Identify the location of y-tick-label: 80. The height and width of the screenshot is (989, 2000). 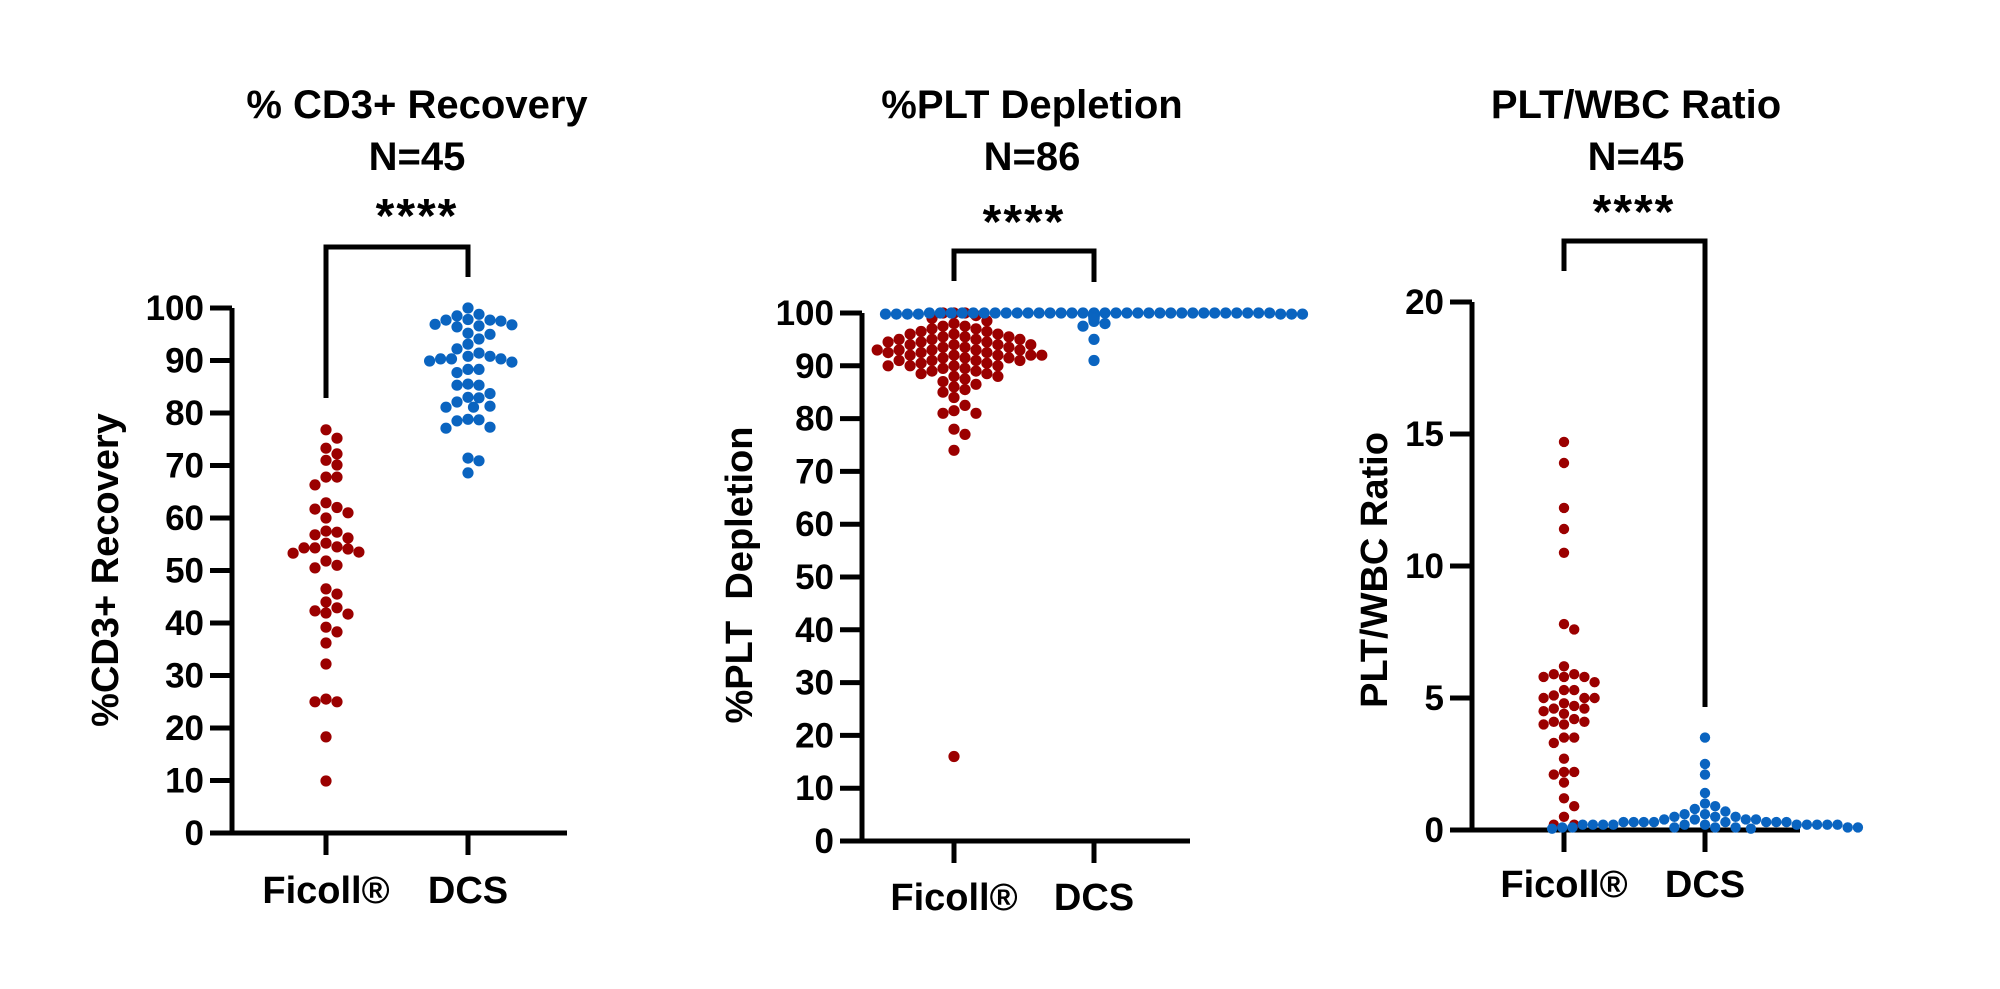
(184, 413).